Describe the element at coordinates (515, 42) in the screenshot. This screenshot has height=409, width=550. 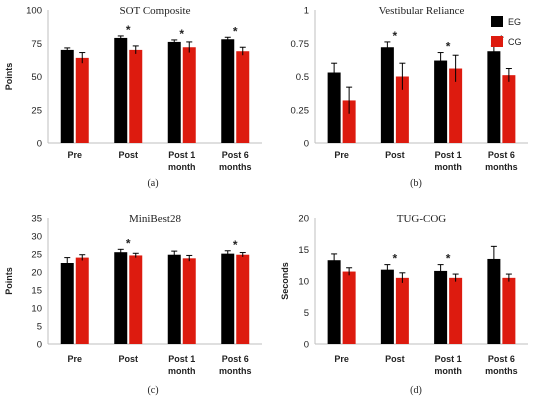
I see `legend-label-cg: CG` at that location.